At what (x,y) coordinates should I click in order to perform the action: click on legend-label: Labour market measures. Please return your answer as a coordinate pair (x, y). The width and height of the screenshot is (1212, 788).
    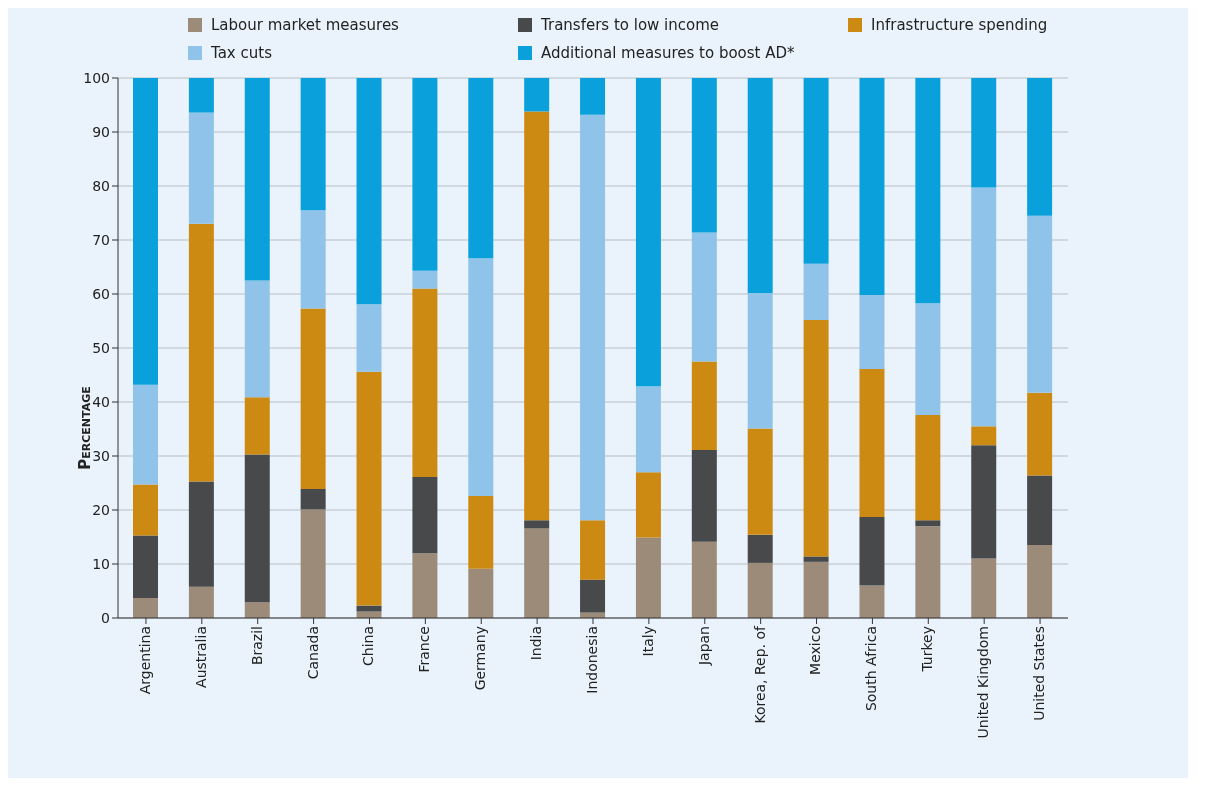
    Looking at the image, I should click on (305, 25).